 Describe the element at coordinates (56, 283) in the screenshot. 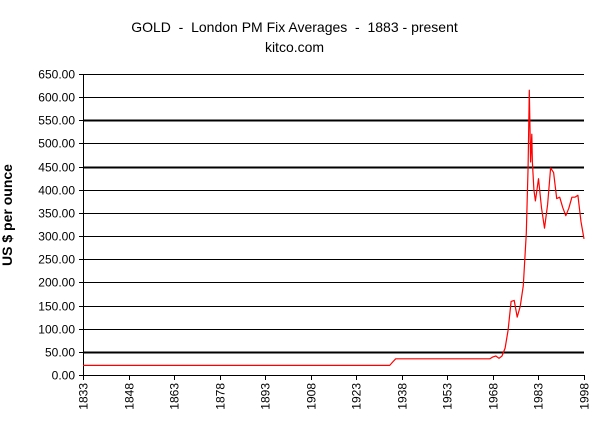

I see `y-tick-label: 200.00` at that location.